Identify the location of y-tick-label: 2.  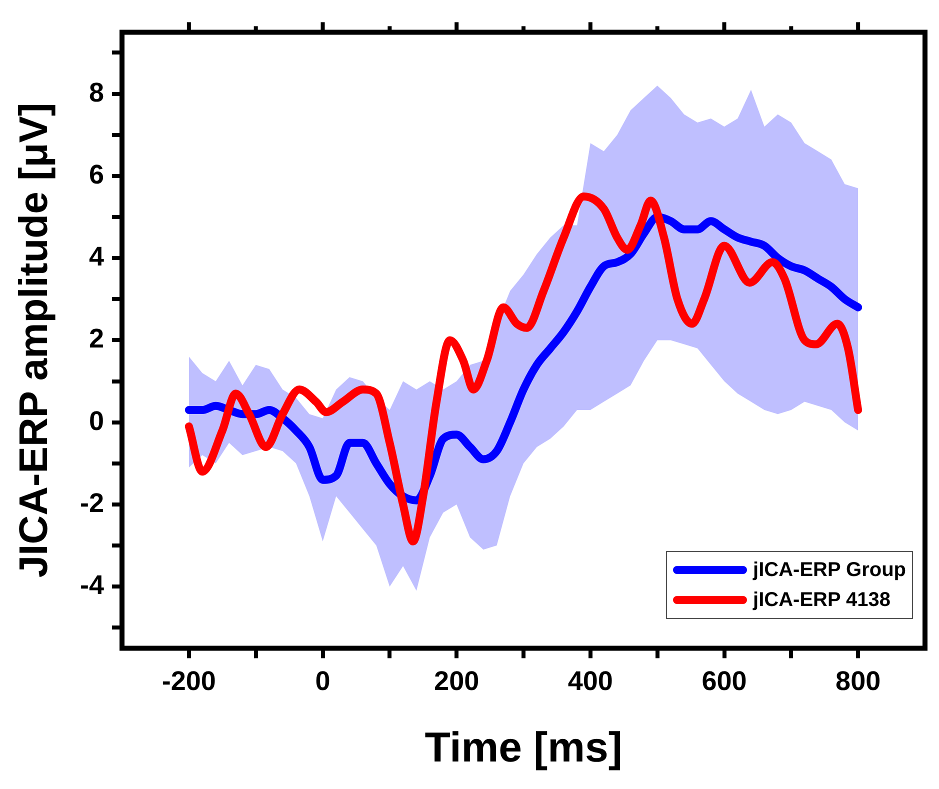
(96, 339).